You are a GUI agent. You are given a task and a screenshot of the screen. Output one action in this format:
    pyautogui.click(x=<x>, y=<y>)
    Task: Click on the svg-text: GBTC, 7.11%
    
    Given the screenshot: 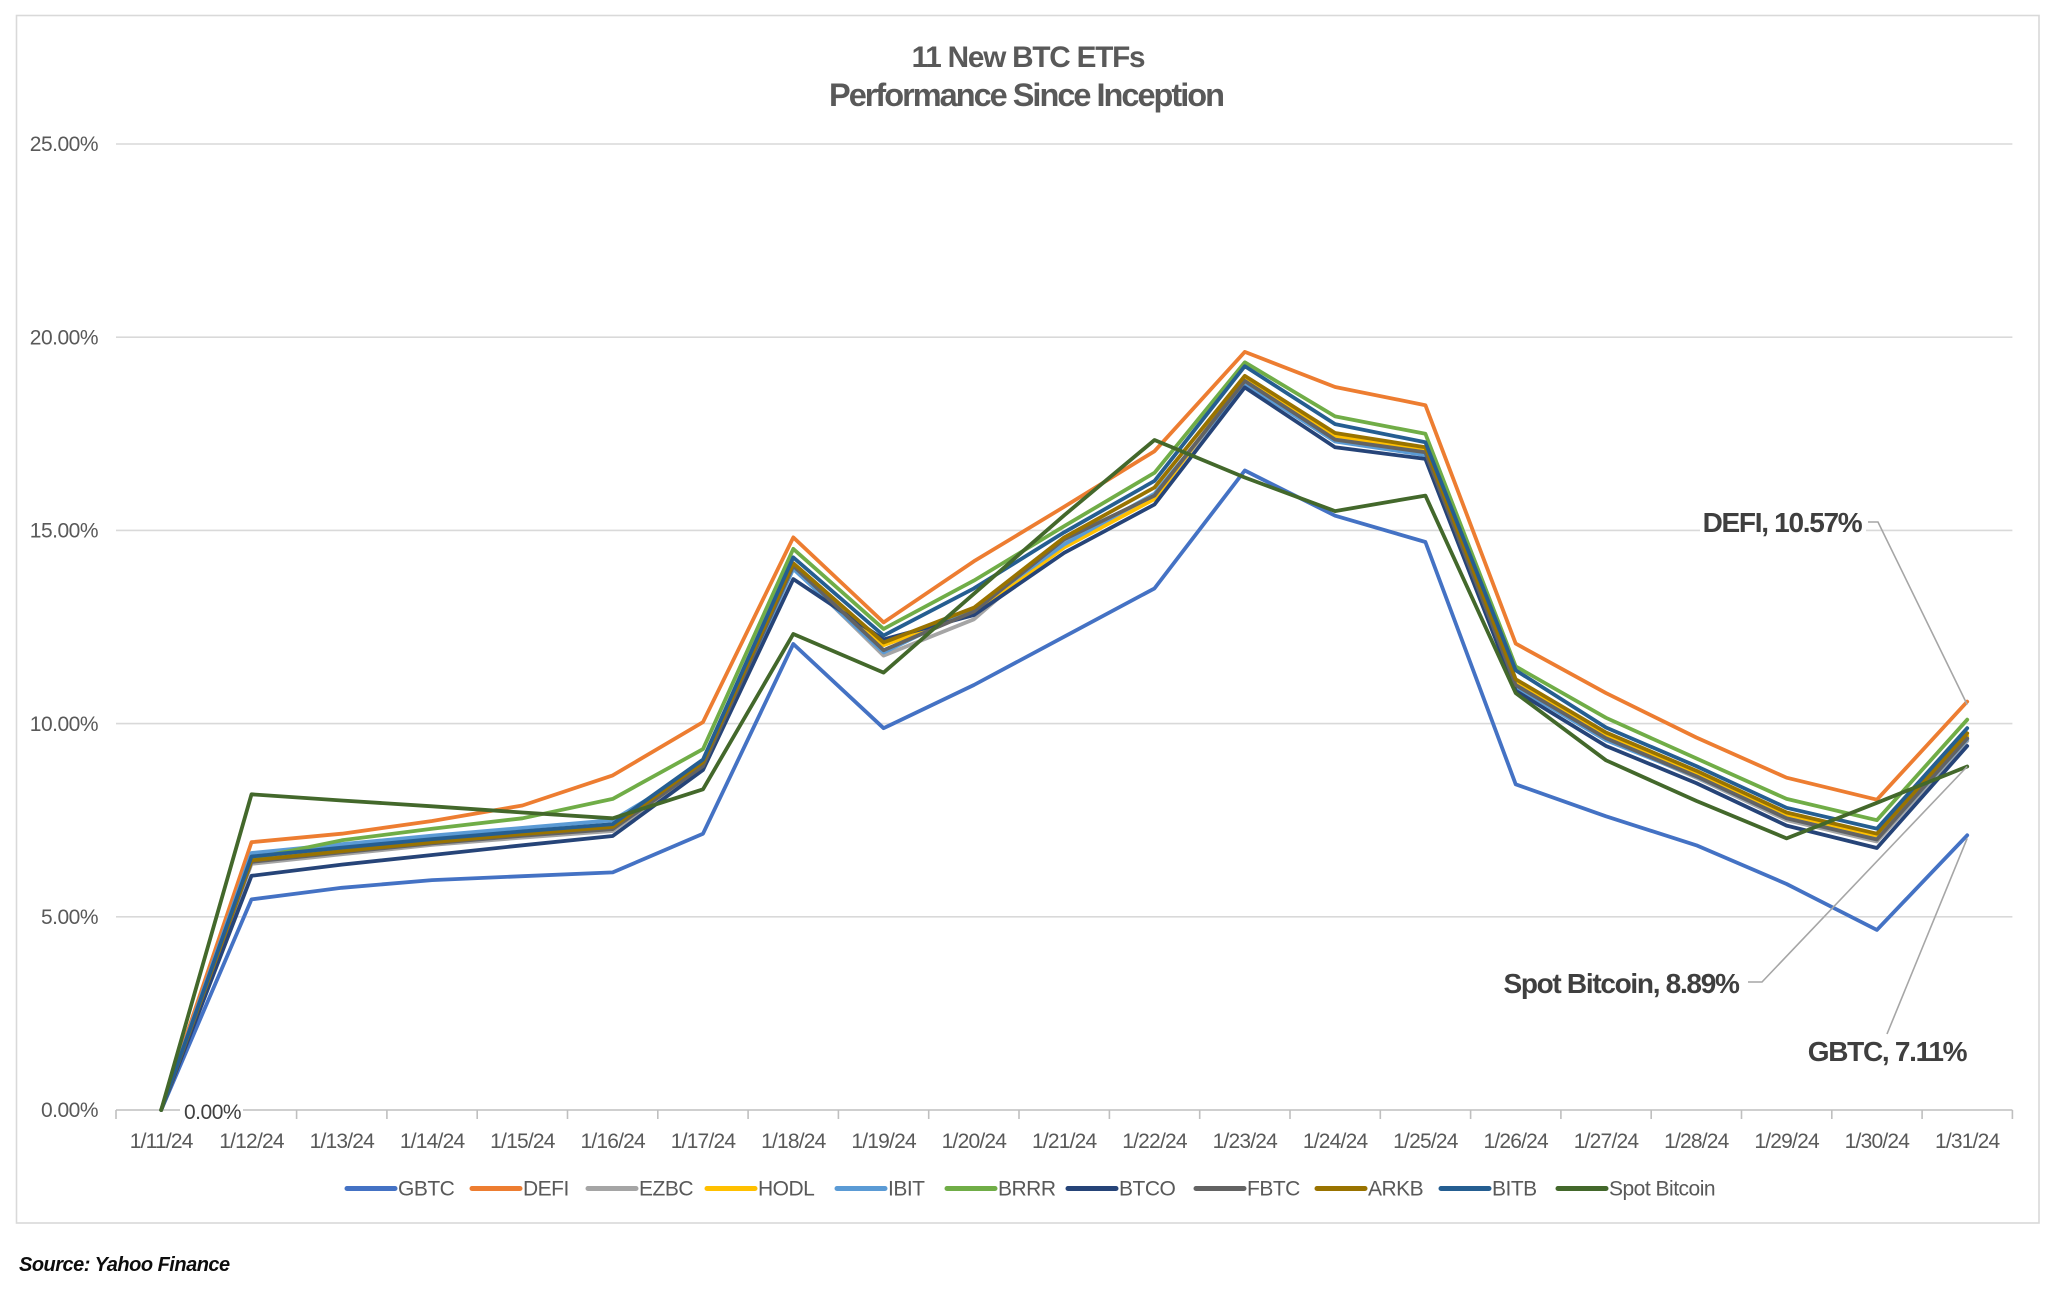 What is the action you would take?
    pyautogui.click(x=1888, y=1051)
    